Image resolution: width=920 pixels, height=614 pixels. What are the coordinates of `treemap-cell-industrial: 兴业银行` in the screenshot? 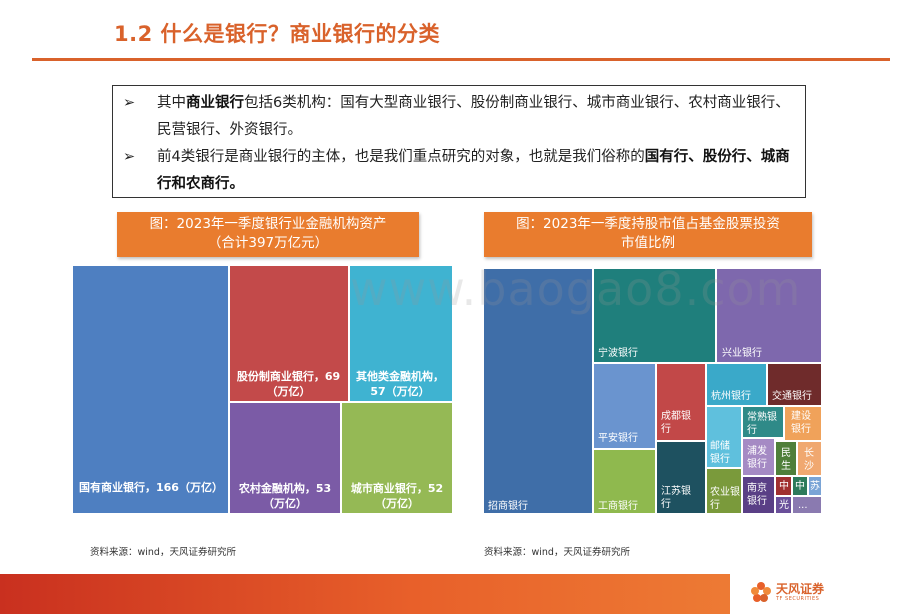 It's located at (769, 315).